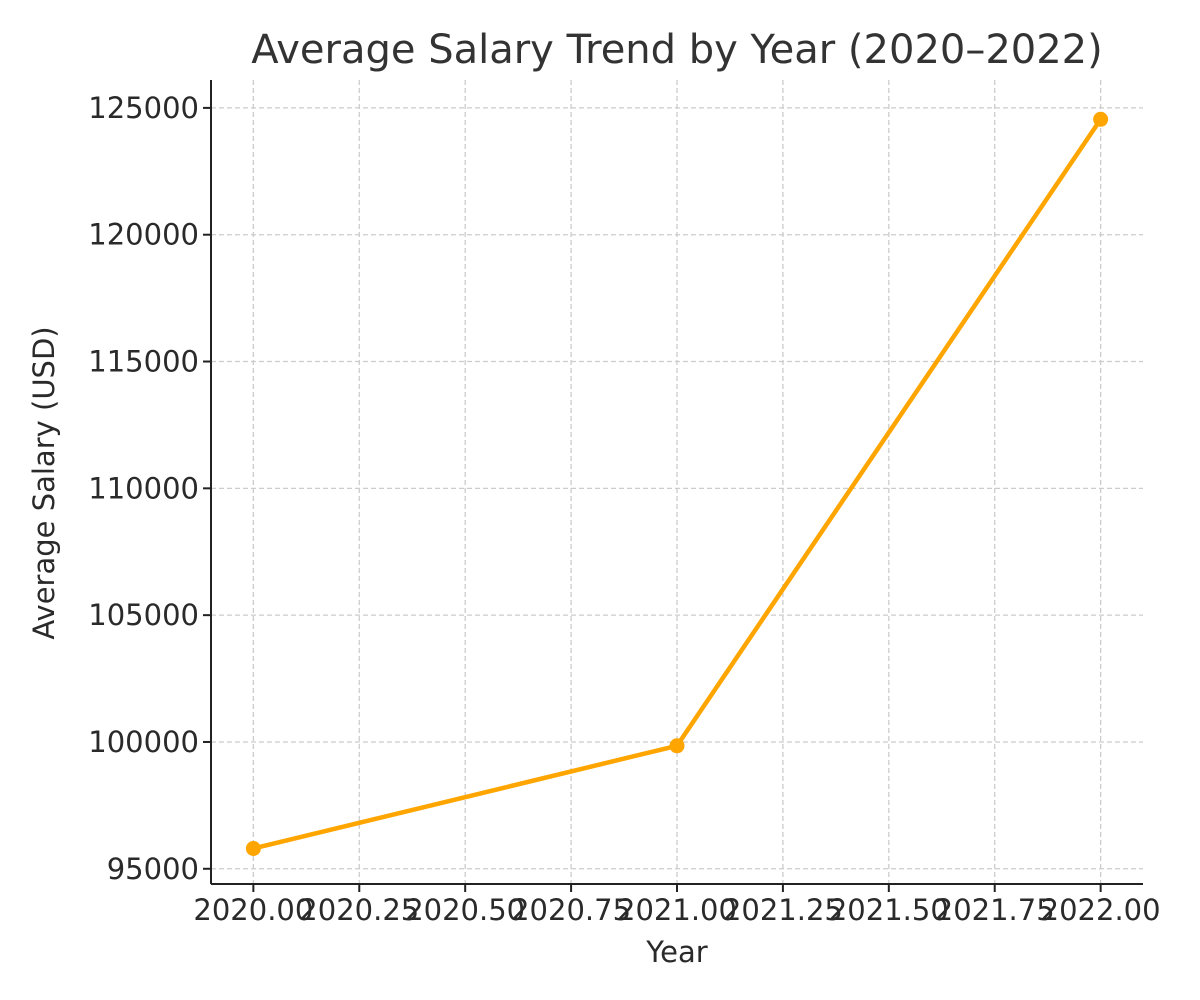  What do you see at coordinates (783, 910) in the screenshot?
I see `x-tick-label: 2021.25` at bounding box center [783, 910].